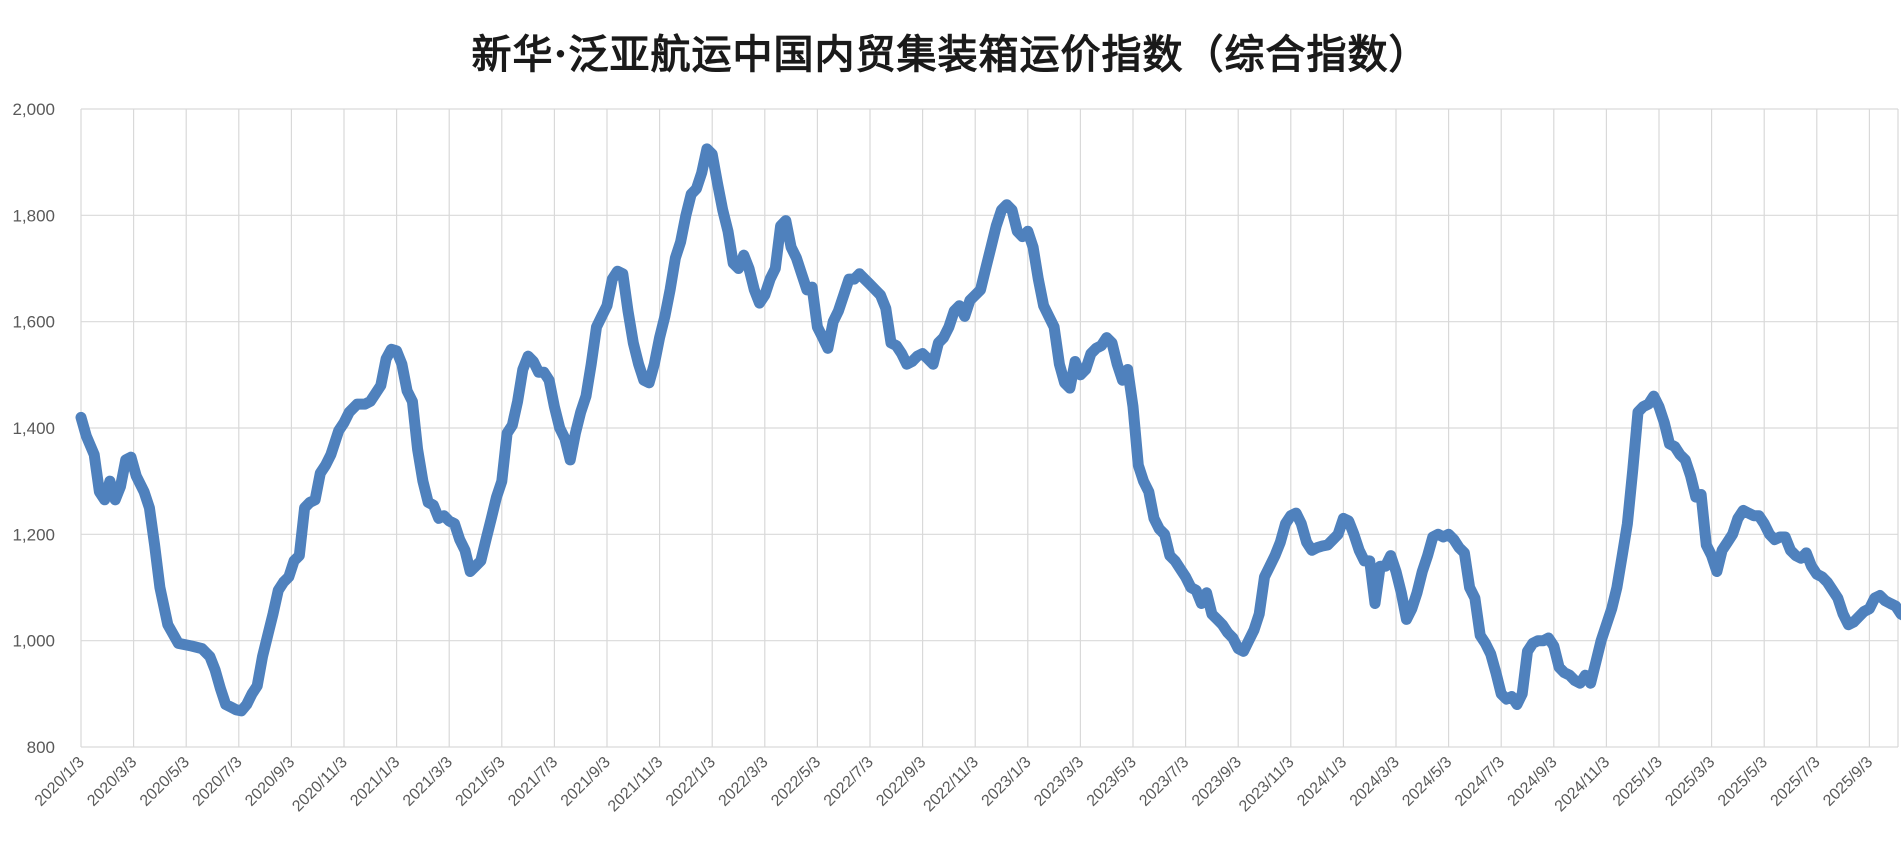 The width and height of the screenshot is (1901, 861). What do you see at coordinates (60, 782) in the screenshot?
I see `x-tick-label: 2020/1/3` at bounding box center [60, 782].